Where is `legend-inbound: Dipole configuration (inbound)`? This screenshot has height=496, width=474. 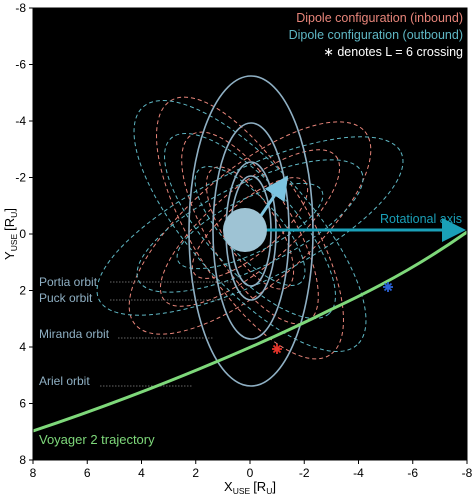 legend-inbound: Dipole configuration (inbound) is located at coordinates (379, 18).